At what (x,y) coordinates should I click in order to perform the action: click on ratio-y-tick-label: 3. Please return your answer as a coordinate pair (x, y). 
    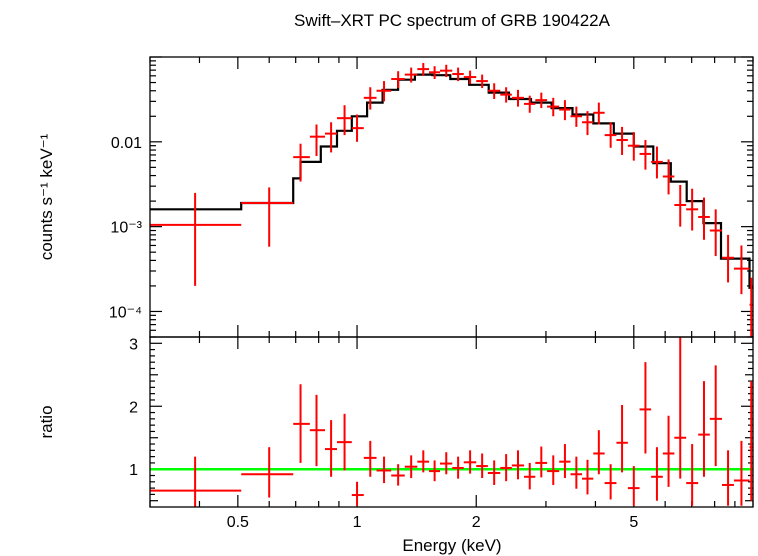
    Looking at the image, I should click on (133, 344).